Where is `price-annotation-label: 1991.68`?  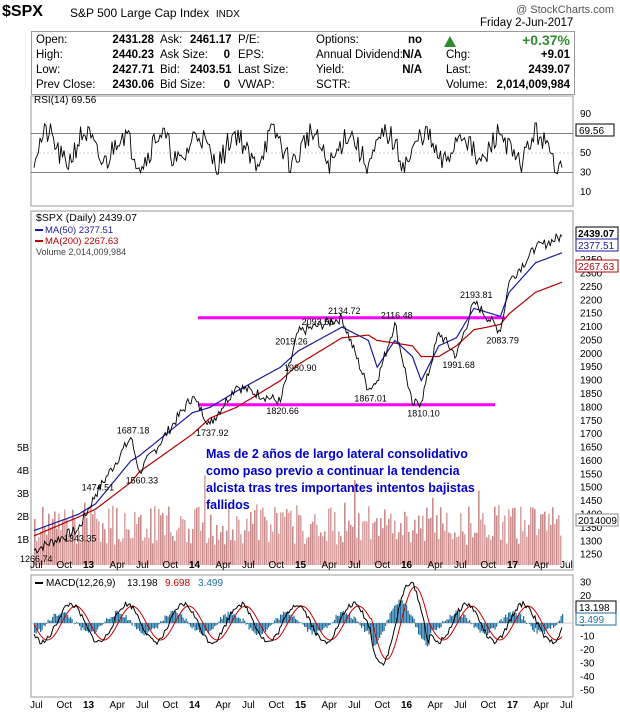
price-annotation-label: 1991.68 is located at coordinates (458, 365).